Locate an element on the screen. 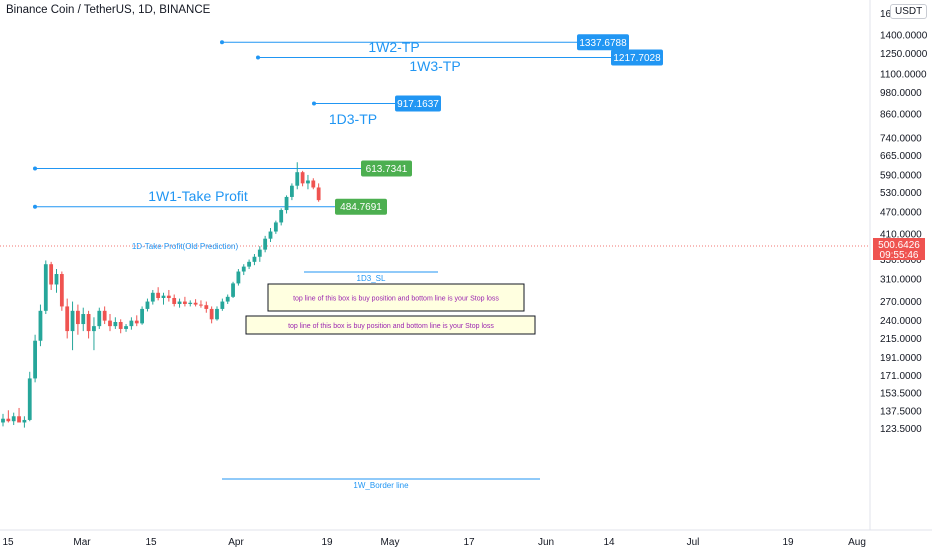  level-label: 1W2-TP is located at coordinates (393, 47).